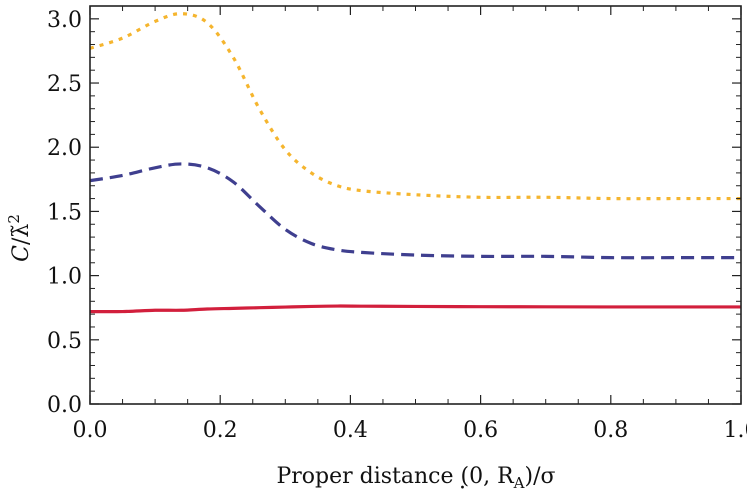 The width and height of the screenshot is (747, 503). Describe the element at coordinates (64, 341) in the screenshot. I see `y-tick-label: 0.5` at that location.